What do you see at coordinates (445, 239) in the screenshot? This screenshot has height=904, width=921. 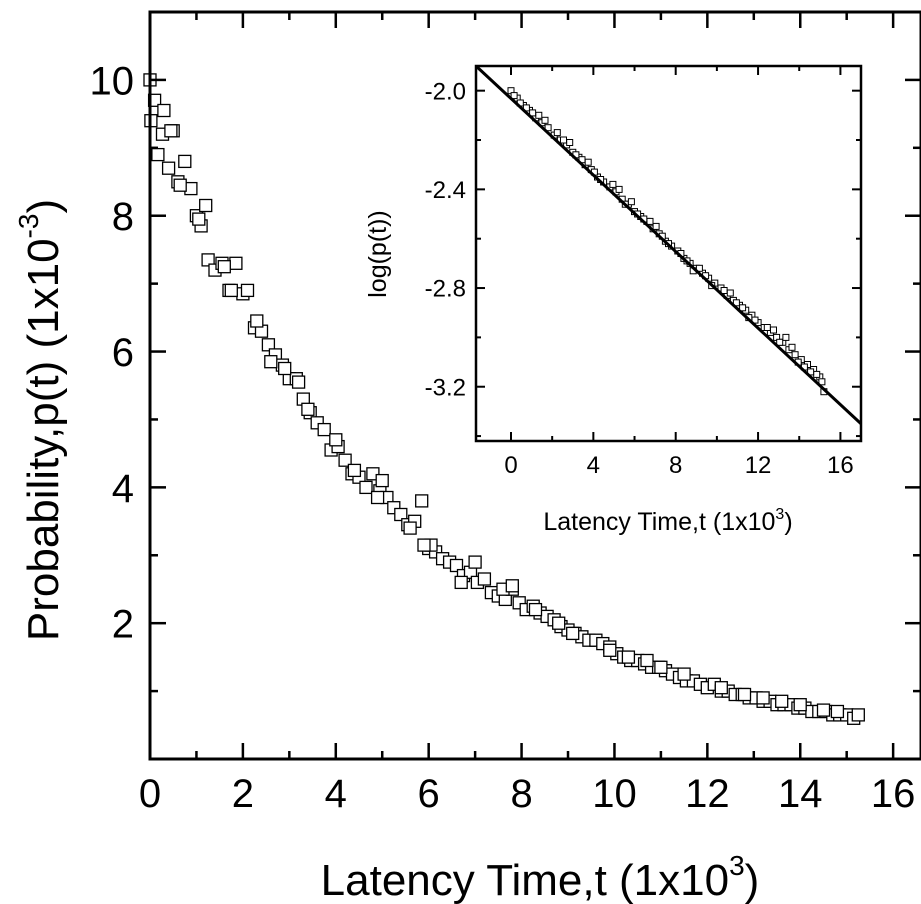 I see `inset-y-tick-labels: -2.0 -2.4 -2.8 -3.2` at bounding box center [445, 239].